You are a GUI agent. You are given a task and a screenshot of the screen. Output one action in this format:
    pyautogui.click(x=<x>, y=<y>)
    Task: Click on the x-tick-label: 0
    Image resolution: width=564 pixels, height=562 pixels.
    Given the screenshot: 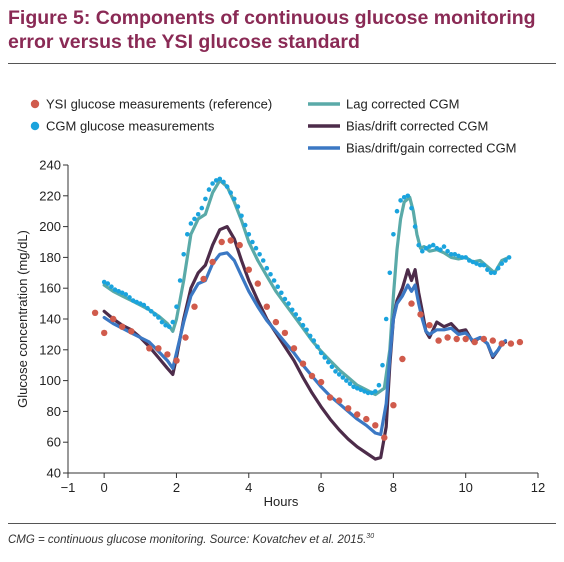 What is the action you would take?
    pyautogui.click(x=104, y=487)
    